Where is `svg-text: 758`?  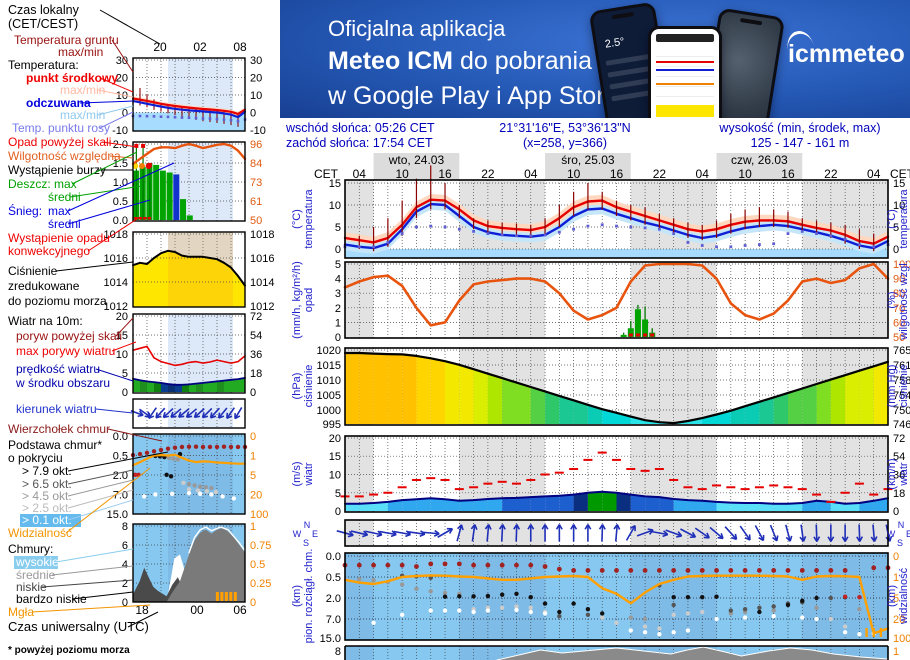 svg-text: 758 is located at coordinates (901, 381).